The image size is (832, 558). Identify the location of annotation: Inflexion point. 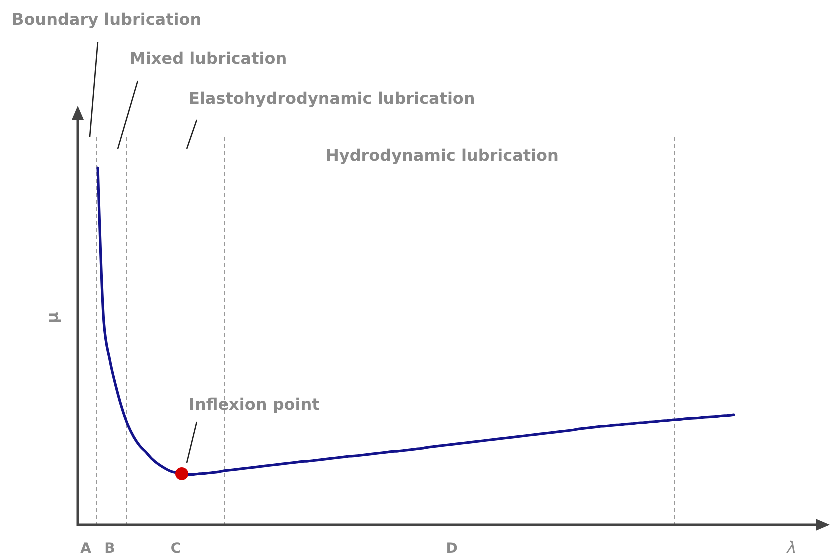
(254, 404).